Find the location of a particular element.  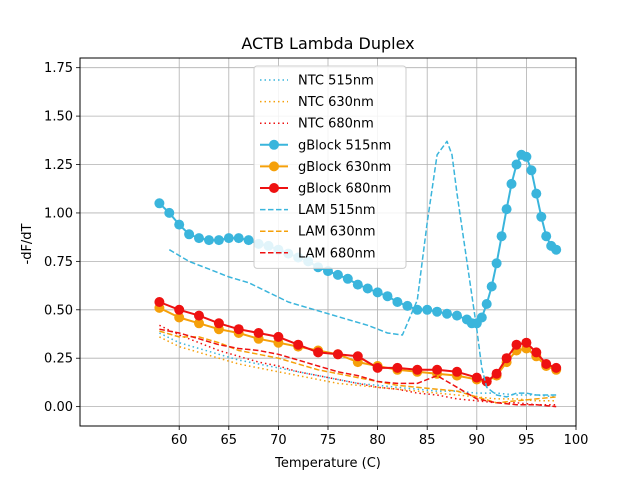

y-axis-label: -dF/dT is located at coordinates (27, 243).